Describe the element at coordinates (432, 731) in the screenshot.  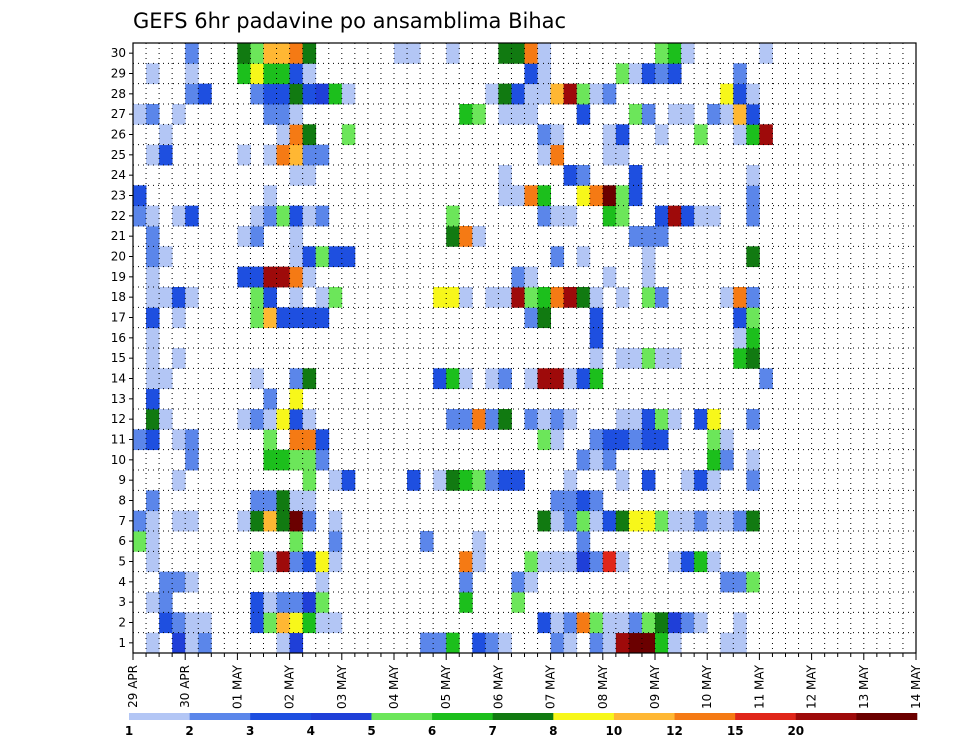
I see `colorbar-label: 6` at that location.